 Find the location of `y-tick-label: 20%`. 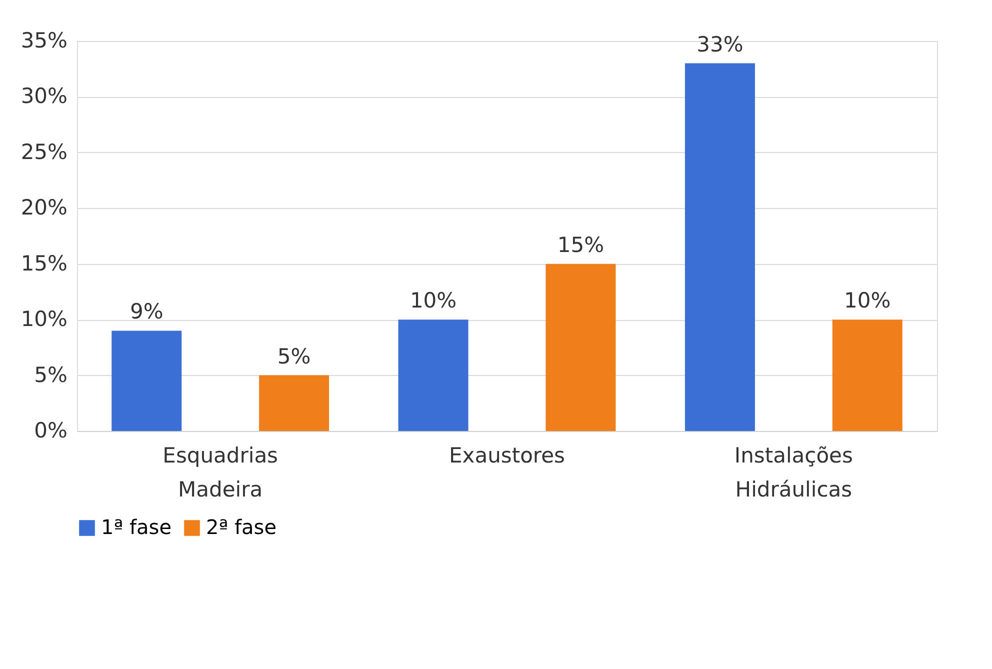

y-tick-label: 20% is located at coordinates (44, 208).